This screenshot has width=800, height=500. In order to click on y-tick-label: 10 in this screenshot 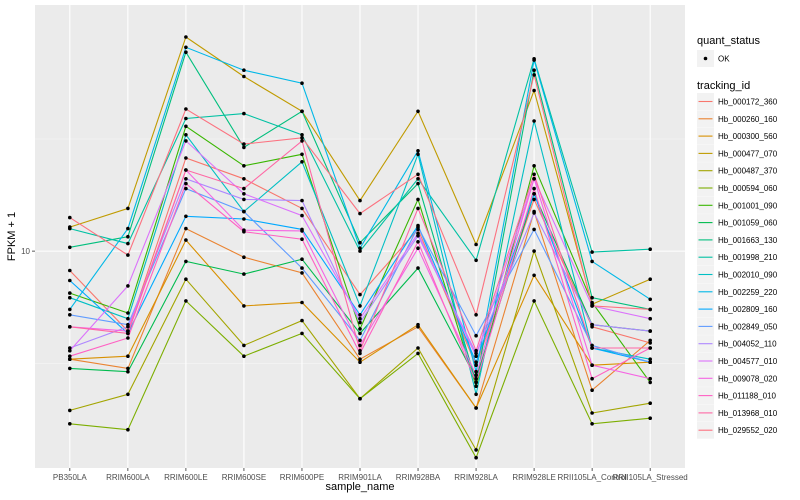, I will do `click(25, 251)`.